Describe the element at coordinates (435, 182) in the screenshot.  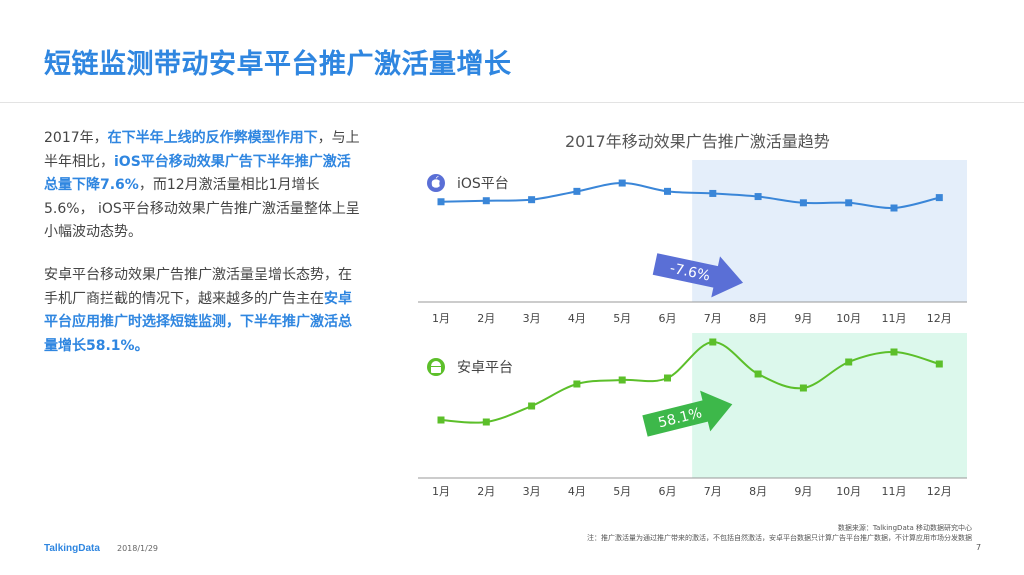
I see `apple-icon-glyph` at that location.